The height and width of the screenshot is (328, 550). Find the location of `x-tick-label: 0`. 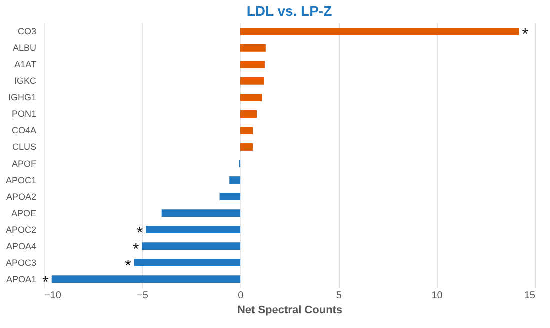

x-tick-label: 0 is located at coordinates (241, 296).